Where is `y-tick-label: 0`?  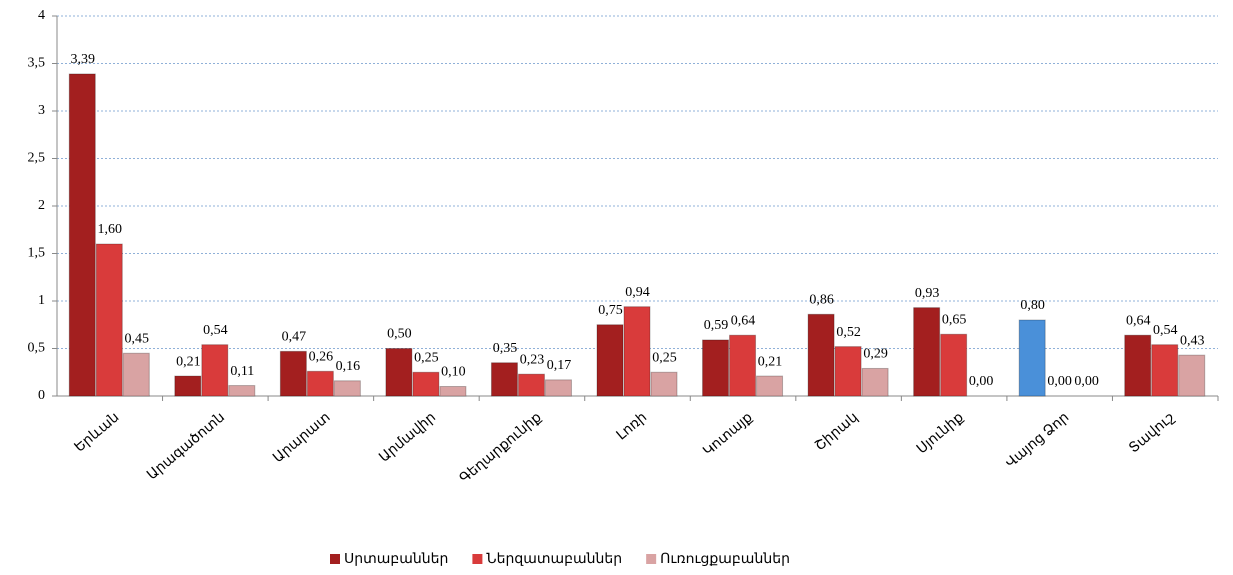
y-tick-label: 0 is located at coordinates (41, 395).